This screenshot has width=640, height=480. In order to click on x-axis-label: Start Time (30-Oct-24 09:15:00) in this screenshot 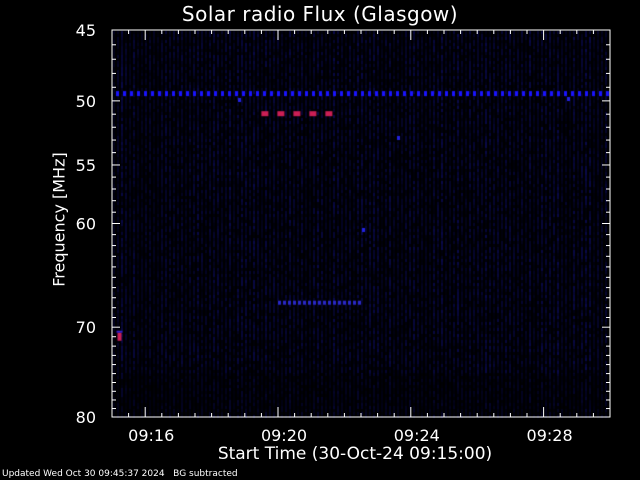, I will do `click(355, 454)`.